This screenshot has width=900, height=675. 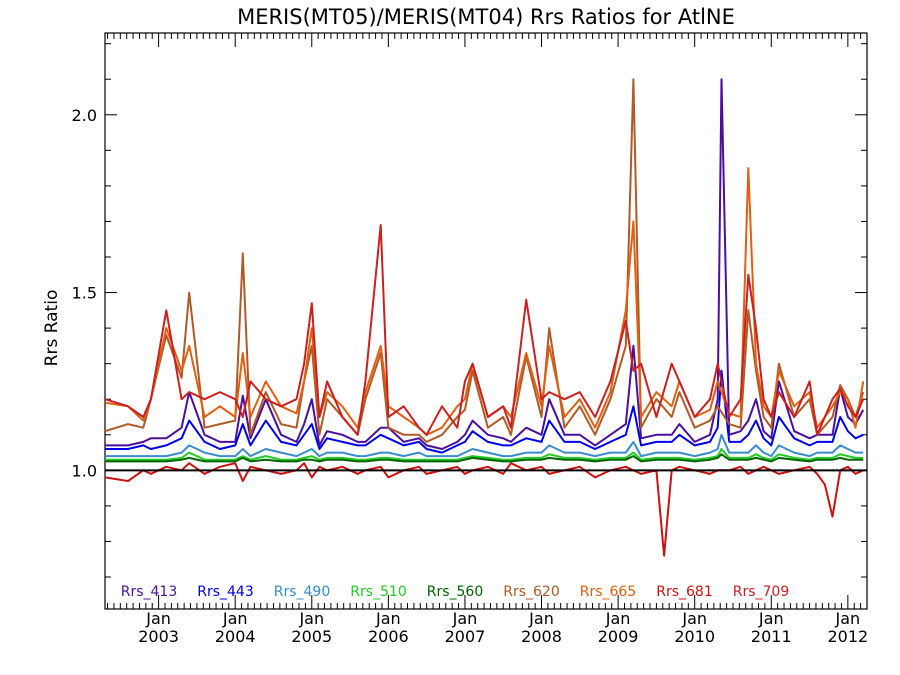 I want to click on legend-entry: Rrs_709, so click(x=761, y=592).